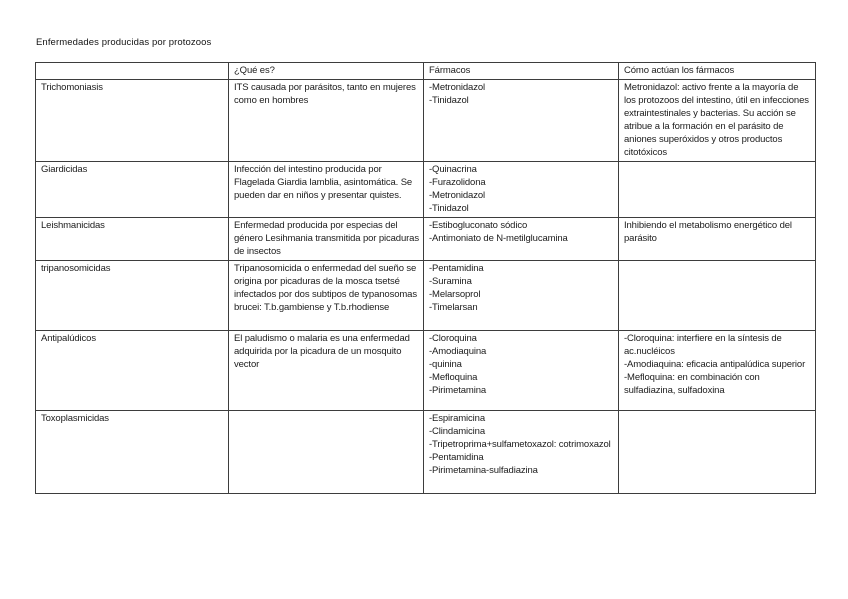  What do you see at coordinates (457, 182) in the screenshot?
I see `cell-text-line: -Furazolidona` at bounding box center [457, 182].